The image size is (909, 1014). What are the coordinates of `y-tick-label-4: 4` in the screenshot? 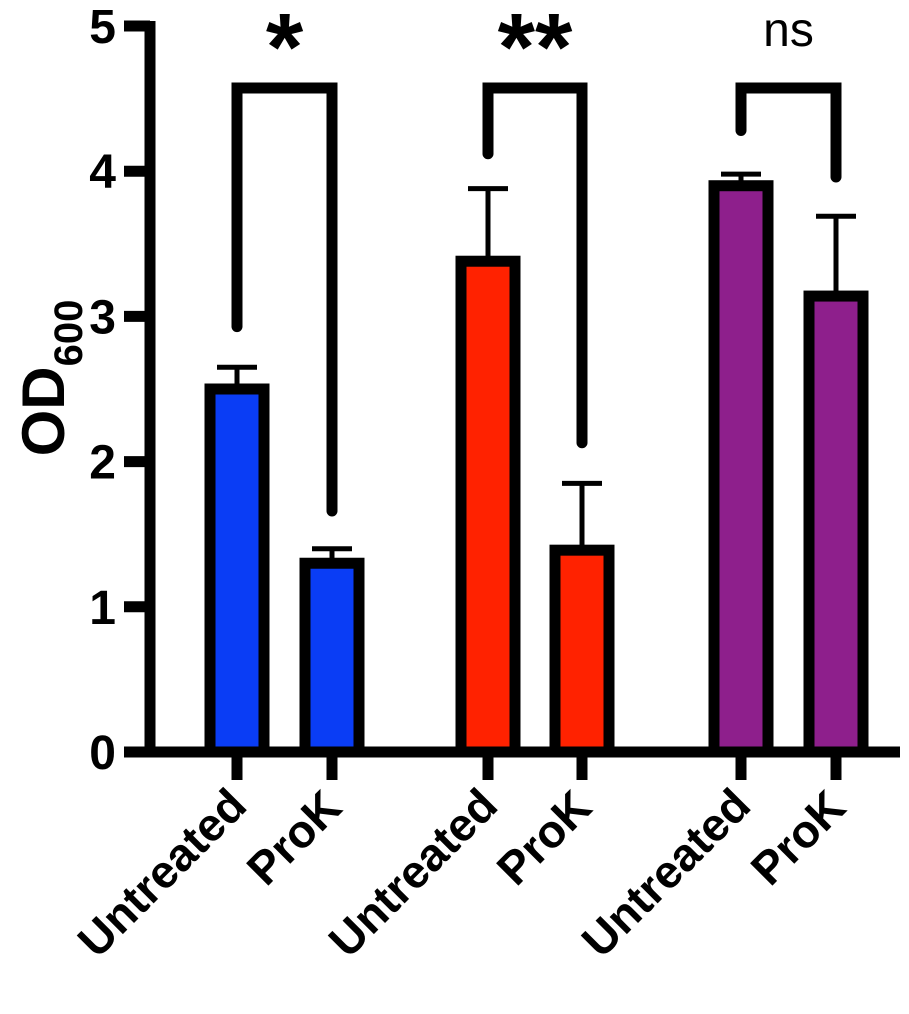 It's located at (102, 172).